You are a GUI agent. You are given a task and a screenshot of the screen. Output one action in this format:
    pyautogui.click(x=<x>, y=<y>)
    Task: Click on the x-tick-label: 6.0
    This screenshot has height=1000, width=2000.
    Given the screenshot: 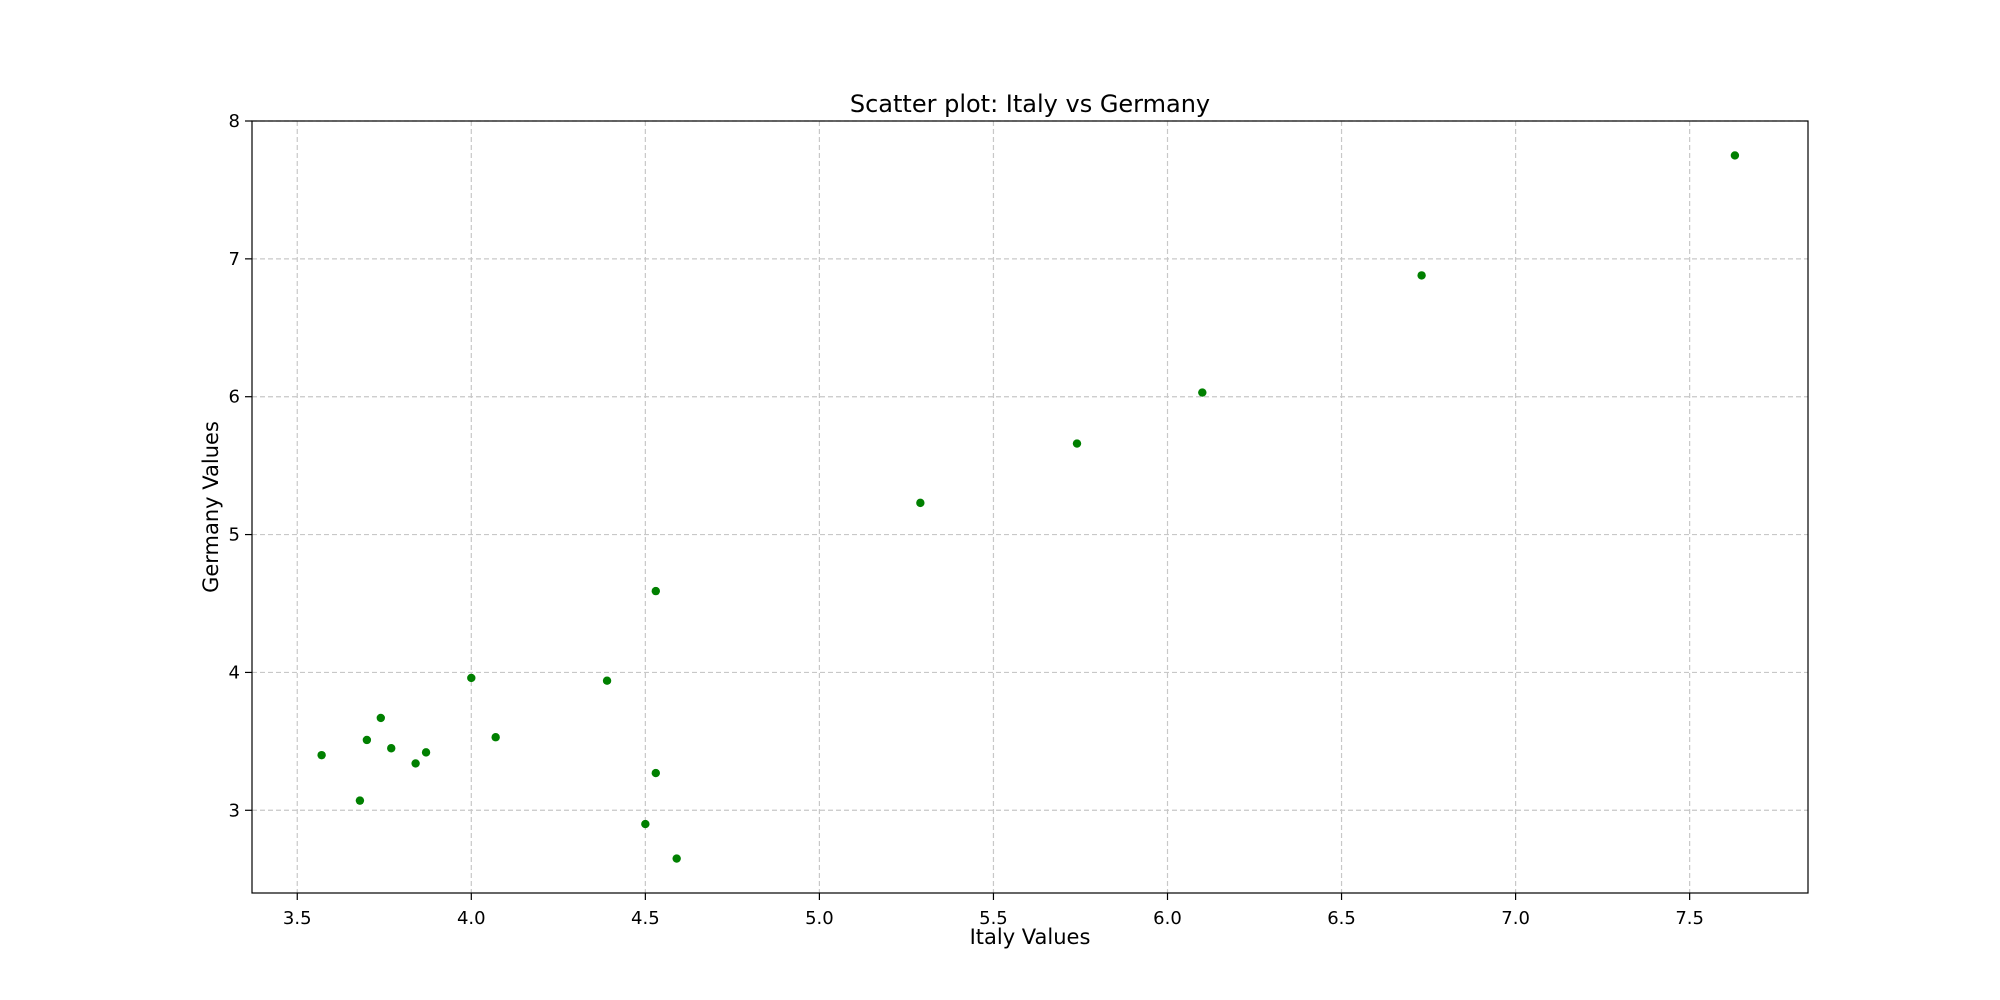 What is the action you would take?
    pyautogui.click(x=1167, y=918)
    